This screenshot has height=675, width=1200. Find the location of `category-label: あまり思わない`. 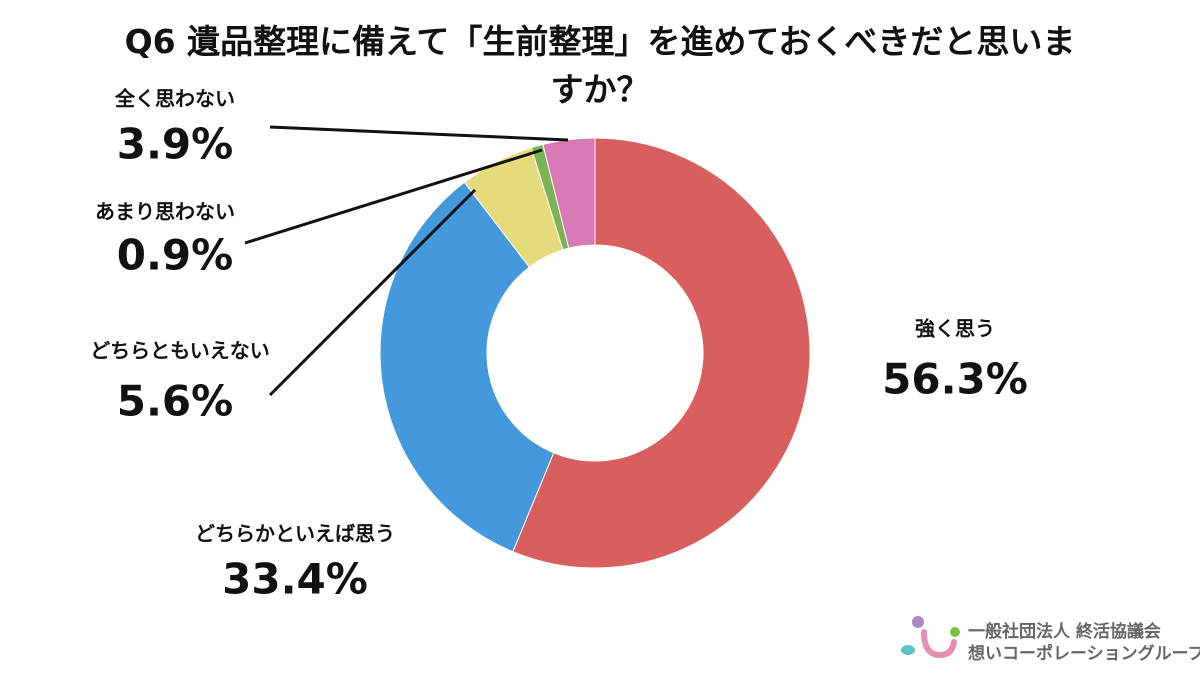

category-label: あまり思わない is located at coordinates (165, 212).